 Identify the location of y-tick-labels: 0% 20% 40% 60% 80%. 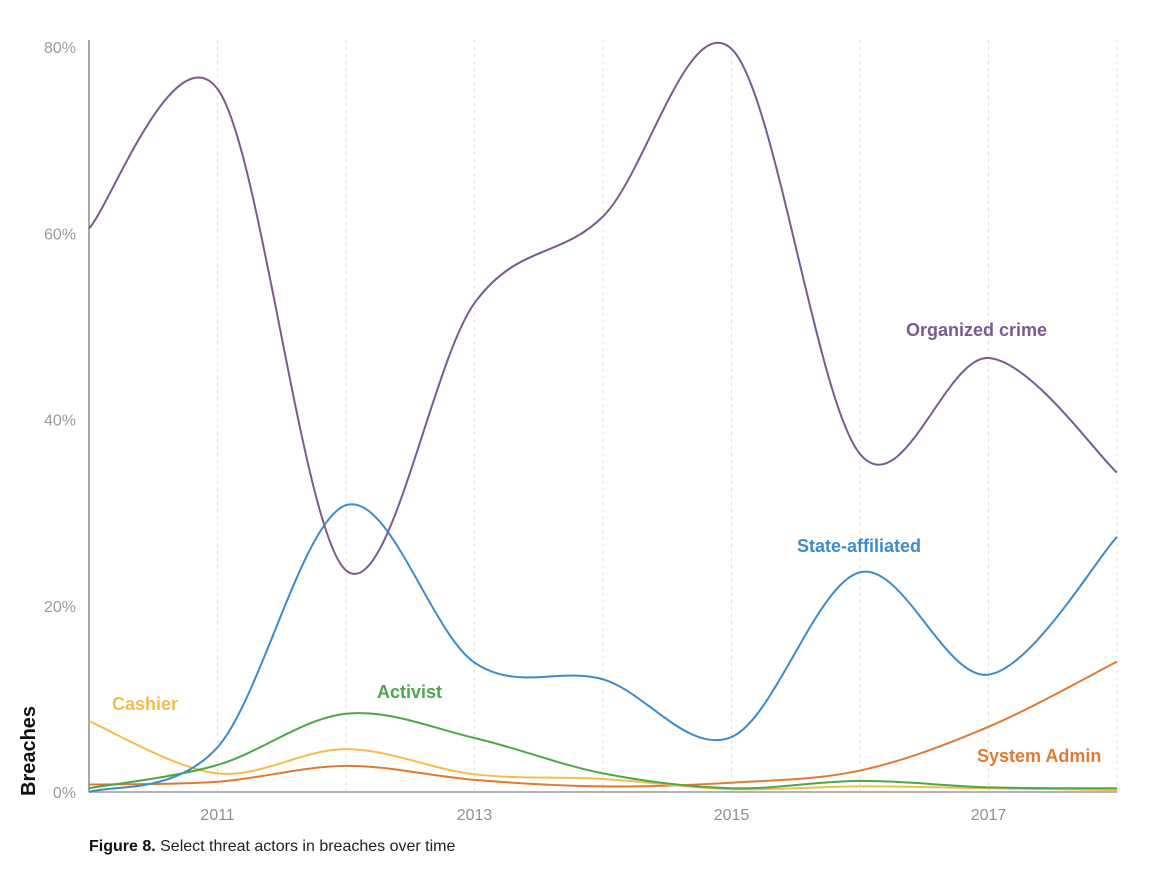
(60, 421).